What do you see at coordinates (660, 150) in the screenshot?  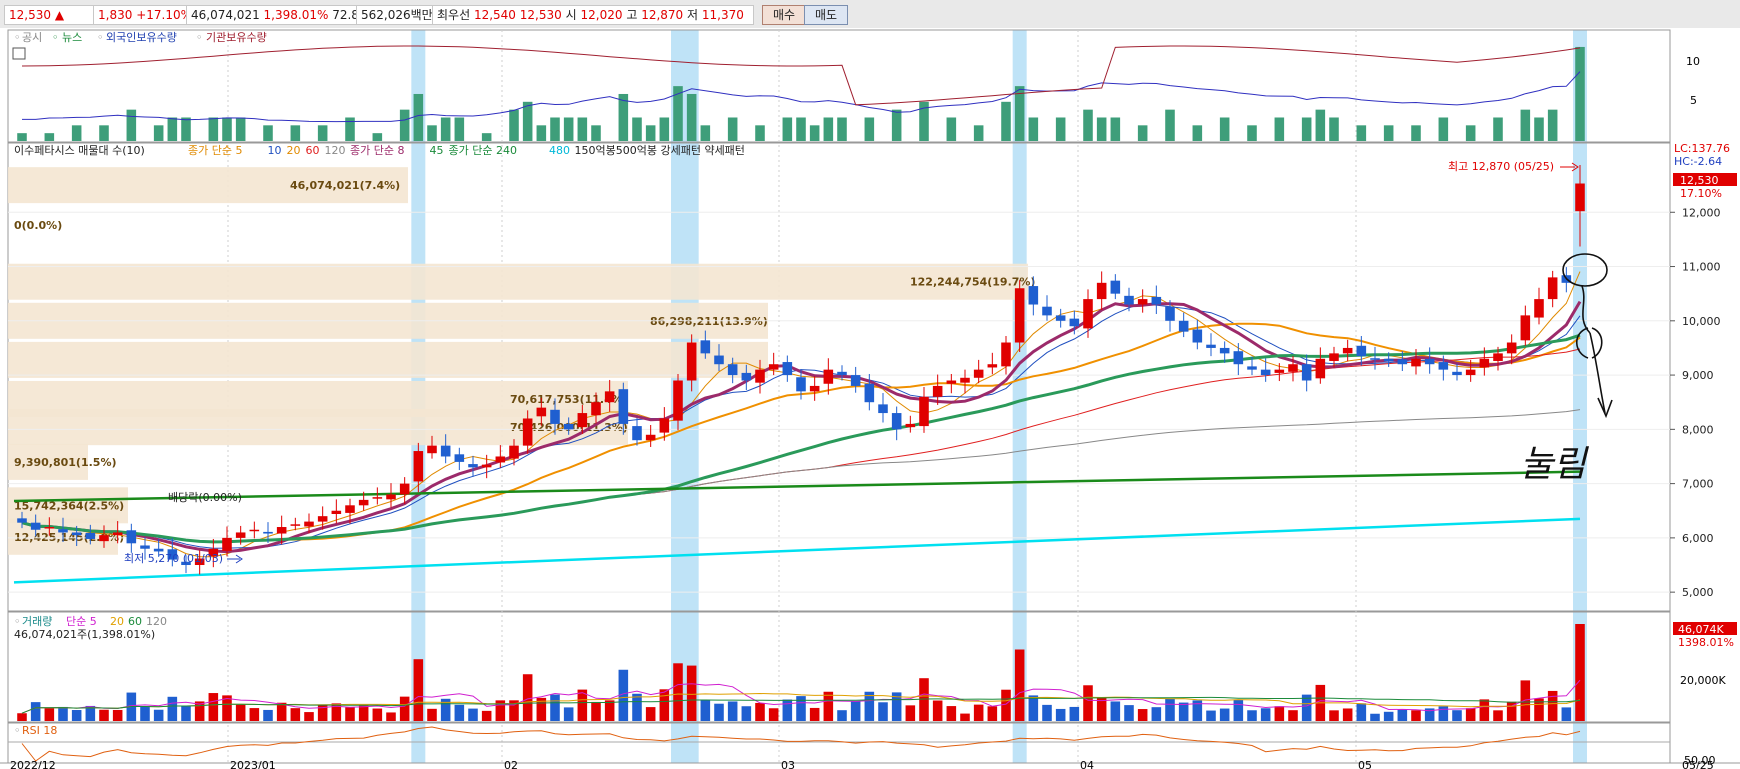 I see `price-legend-item: 150억봉500억봉 강세패턴 약세패턴` at bounding box center [660, 150].